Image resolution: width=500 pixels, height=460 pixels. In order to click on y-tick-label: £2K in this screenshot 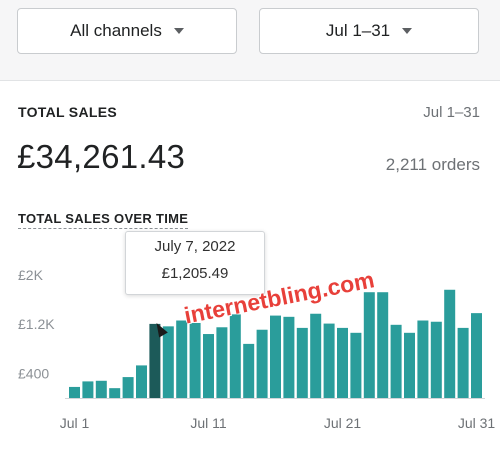, I will do `click(31, 275)`.